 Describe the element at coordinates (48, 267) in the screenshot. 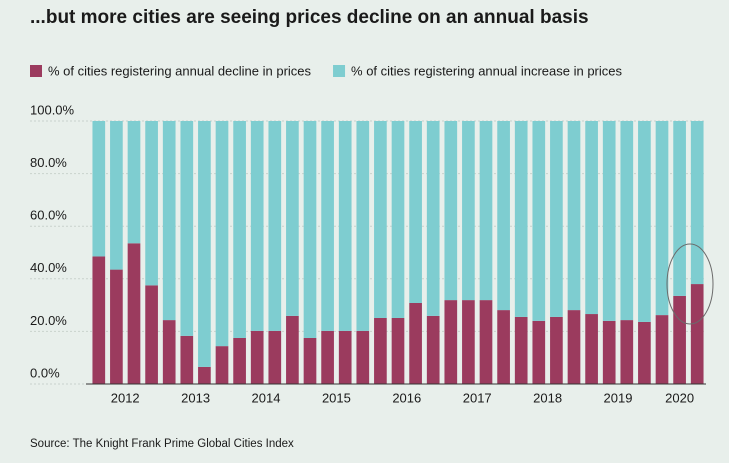

I see `y-tick-label: 40.0%` at that location.